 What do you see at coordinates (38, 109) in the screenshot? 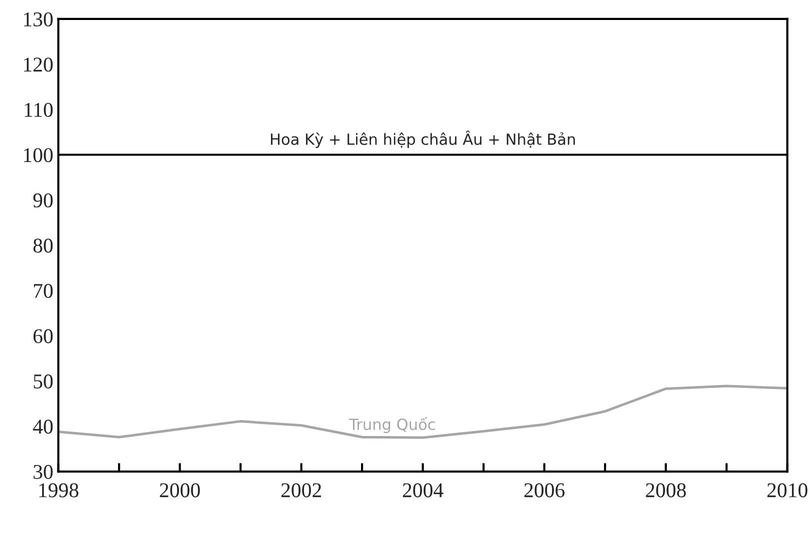
I see `y-tick-label: 110` at bounding box center [38, 109].